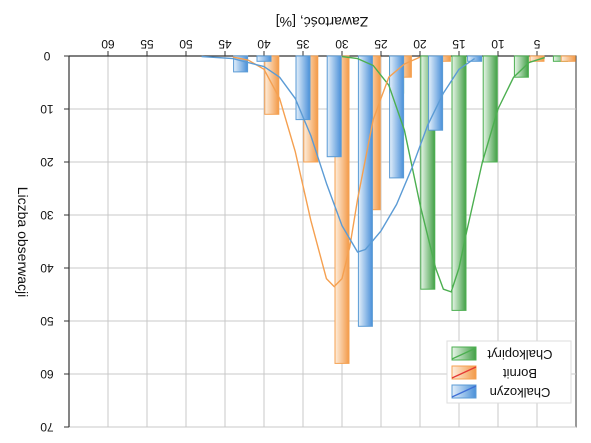  Describe the element at coordinates (420, 44) in the screenshot. I see `x-tick-label: 20` at that location.